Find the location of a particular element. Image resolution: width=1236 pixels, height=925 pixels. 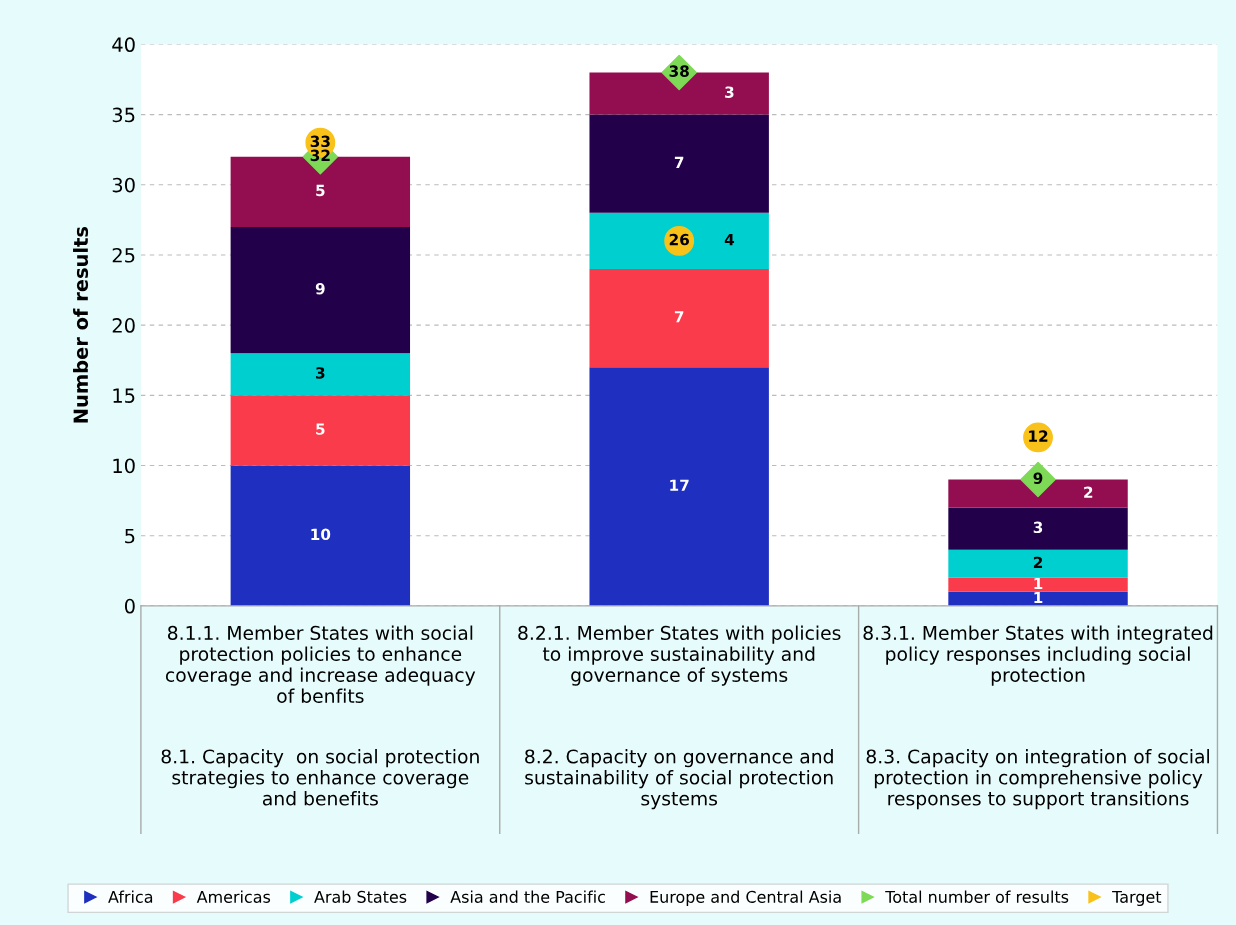

data-label: 33 is located at coordinates (320, 141).